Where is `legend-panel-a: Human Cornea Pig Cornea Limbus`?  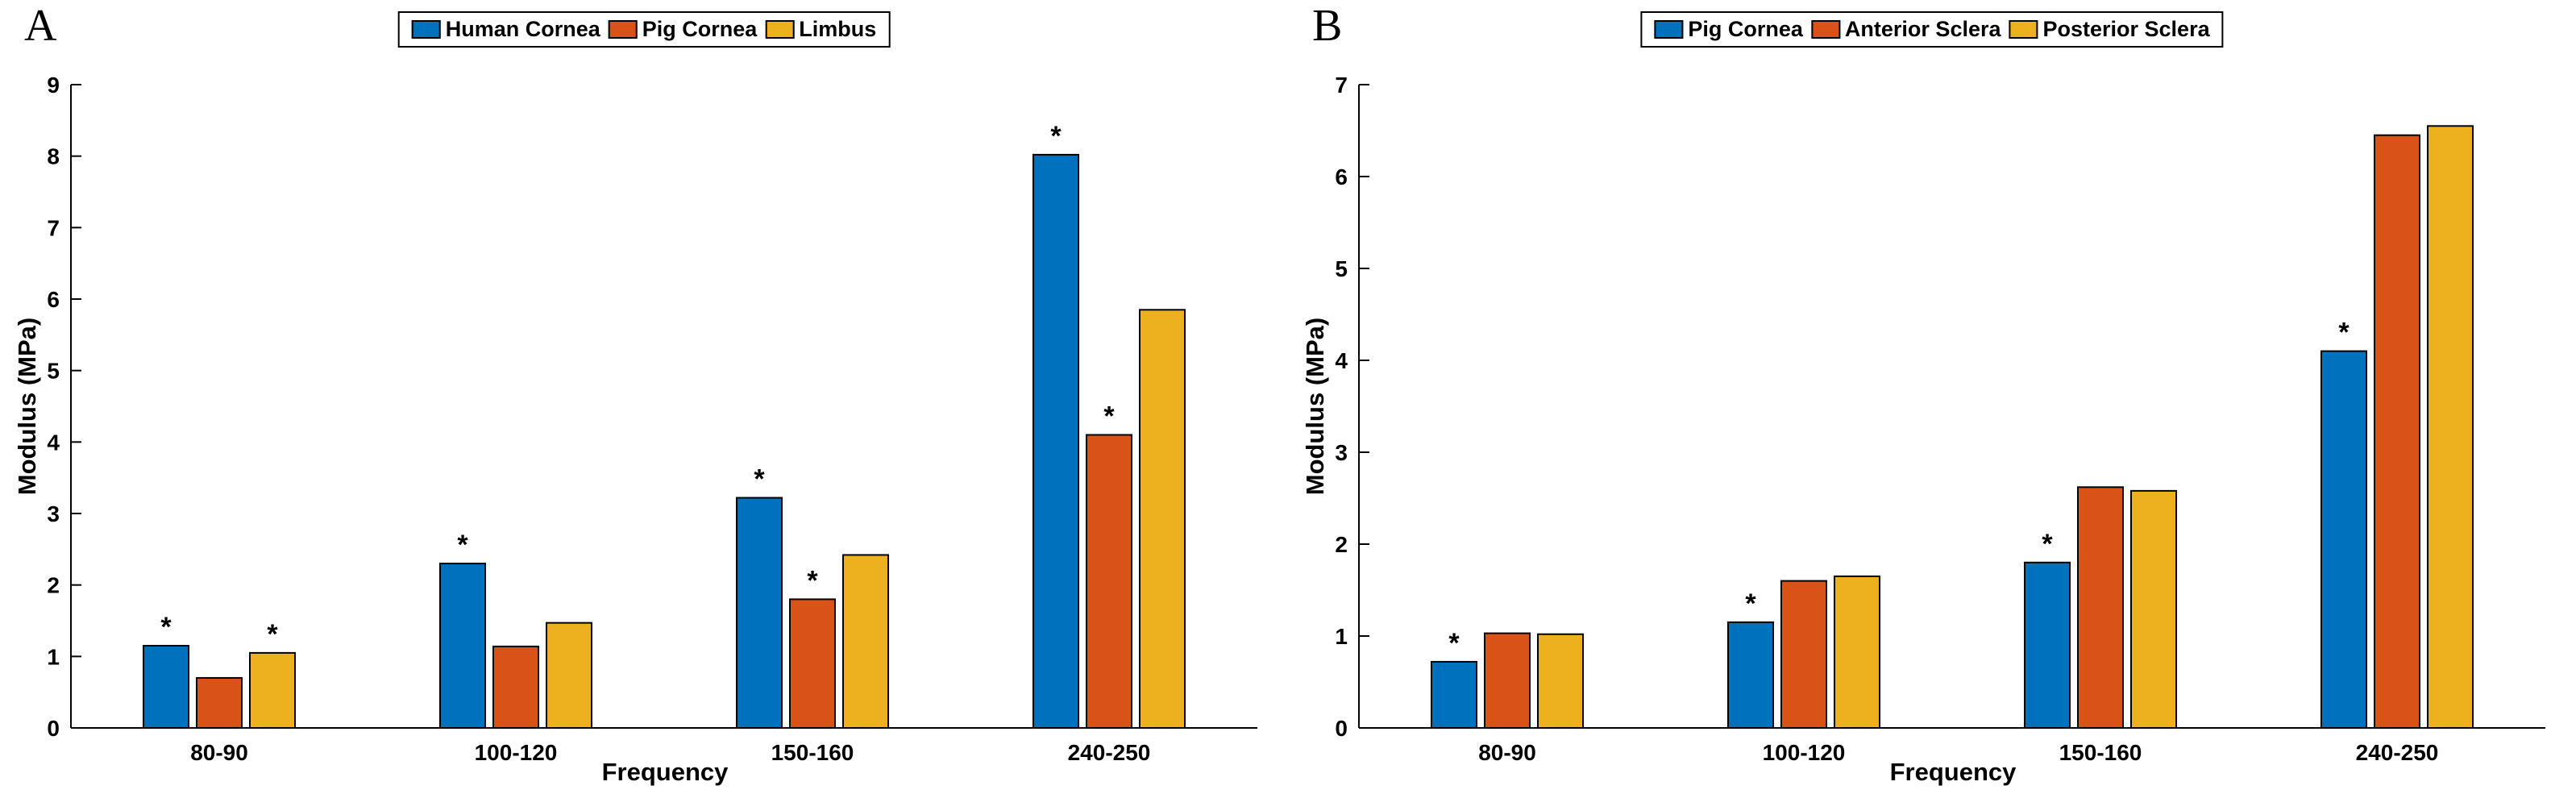
legend-panel-a: Human Cornea Pig Cornea Limbus is located at coordinates (644, 29).